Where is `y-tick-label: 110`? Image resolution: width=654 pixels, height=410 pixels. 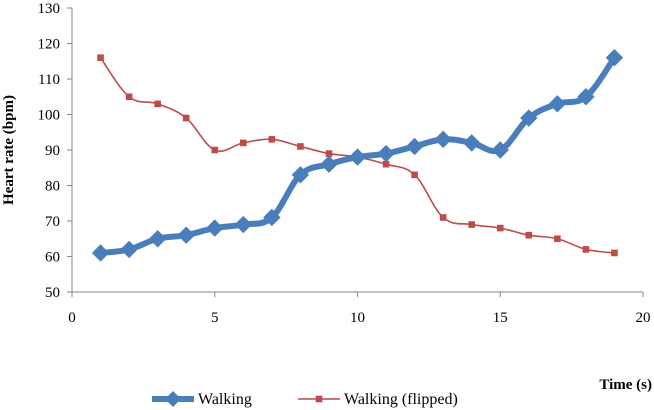
y-tick-label: 110 is located at coordinates (49, 80).